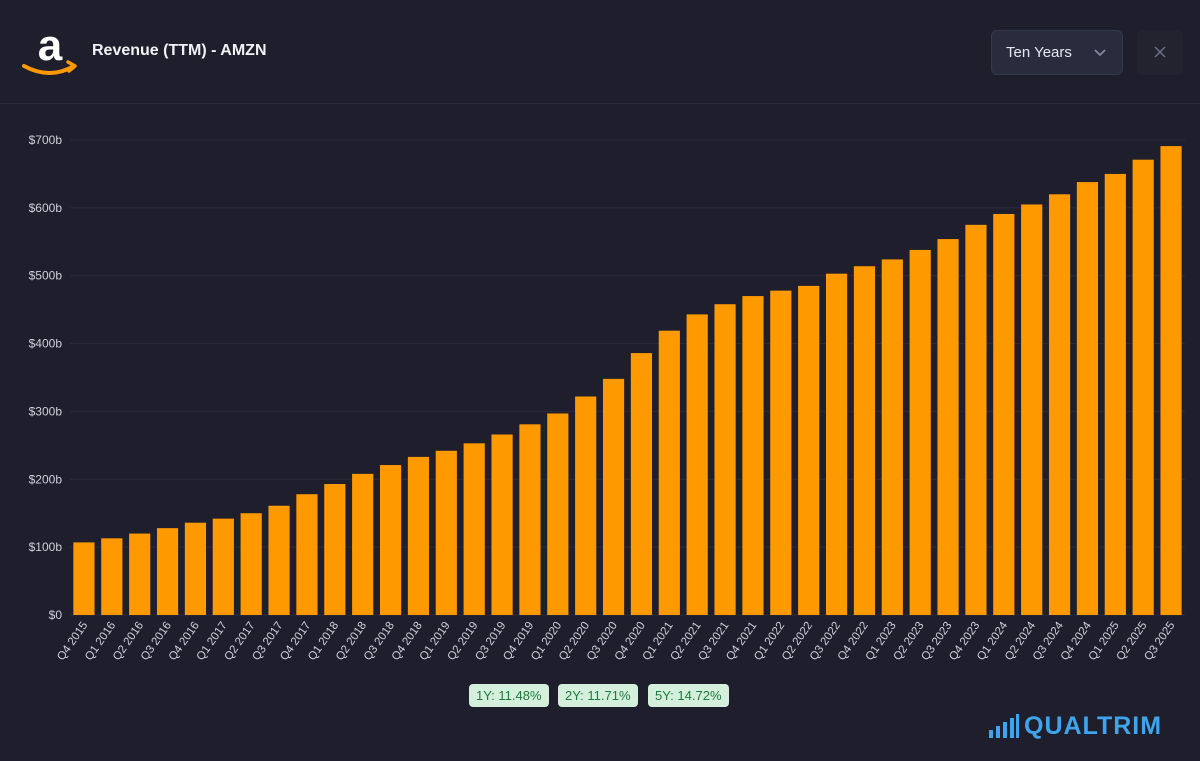 This screenshot has height=761, width=1200. I want to click on svg-text: a, so click(50, 47).